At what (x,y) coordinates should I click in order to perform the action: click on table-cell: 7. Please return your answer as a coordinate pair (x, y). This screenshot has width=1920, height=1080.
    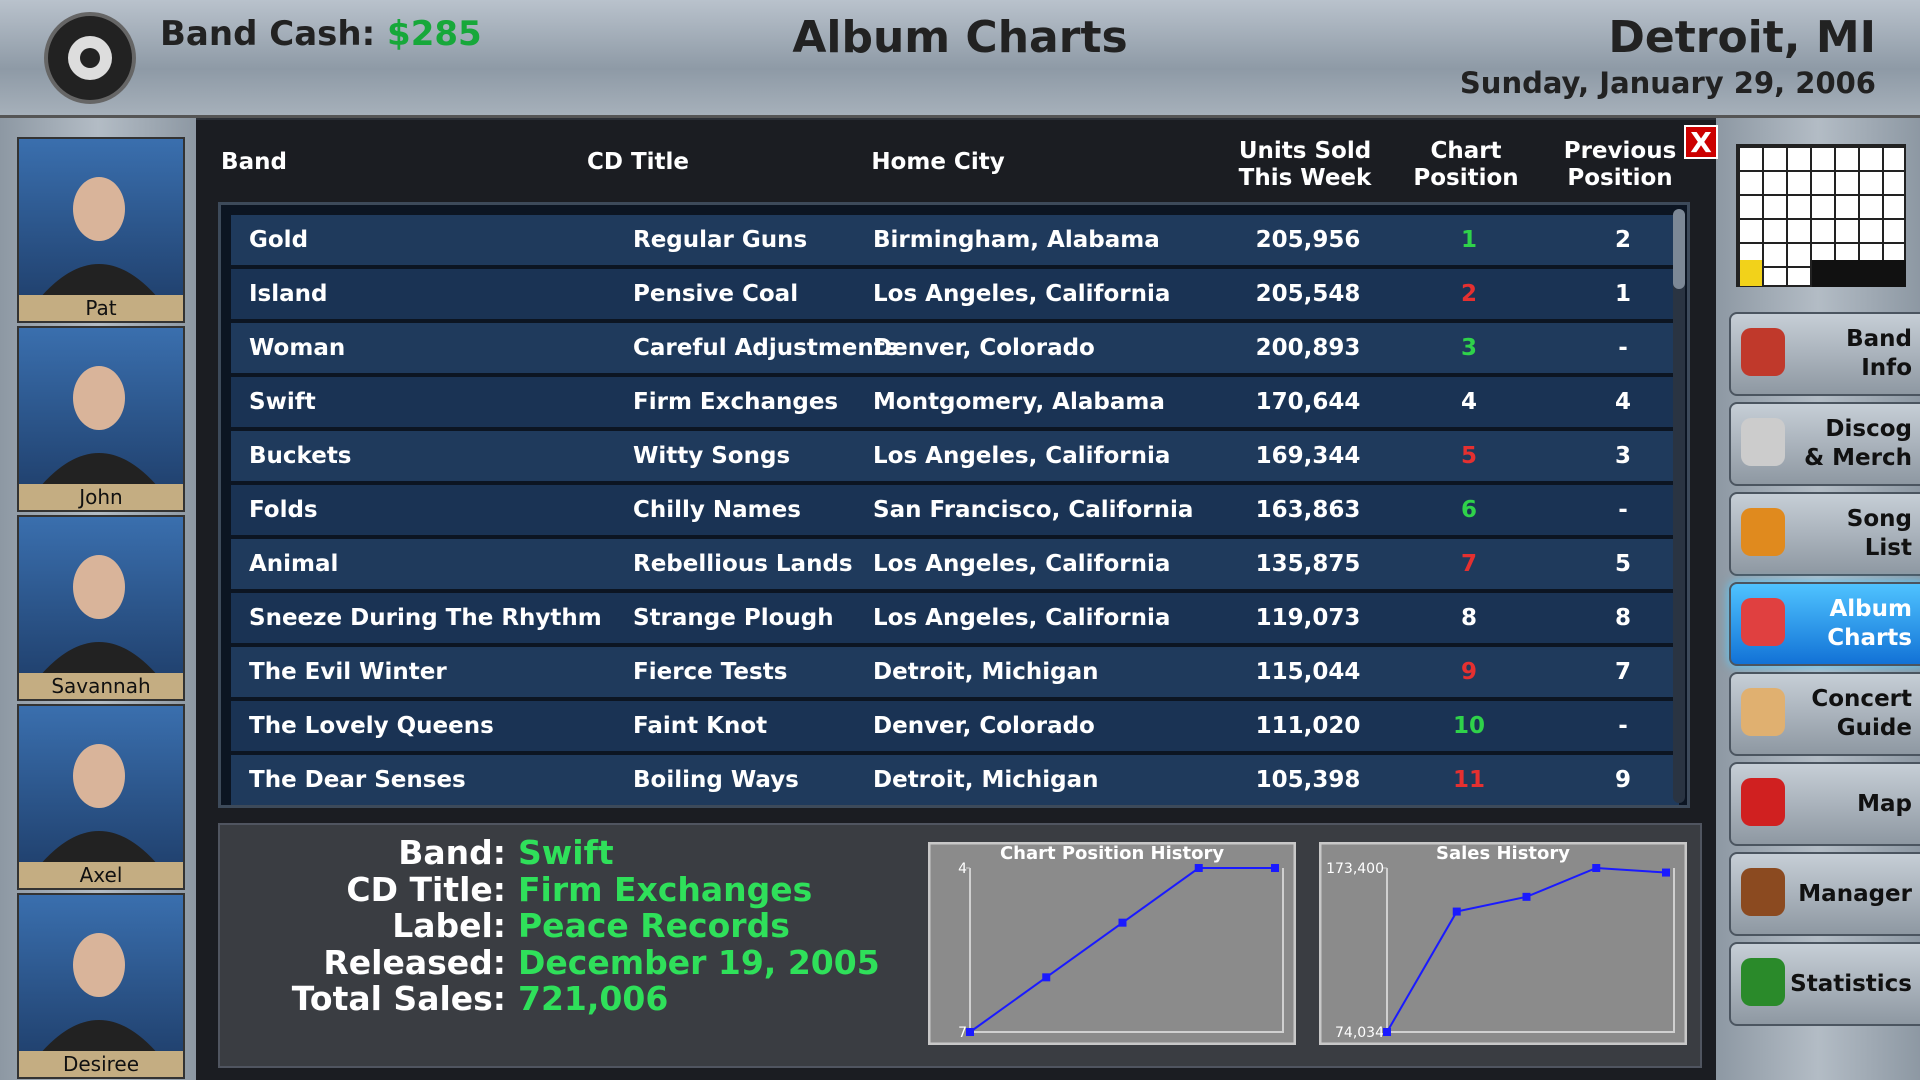
    Looking at the image, I should click on (1622, 672).